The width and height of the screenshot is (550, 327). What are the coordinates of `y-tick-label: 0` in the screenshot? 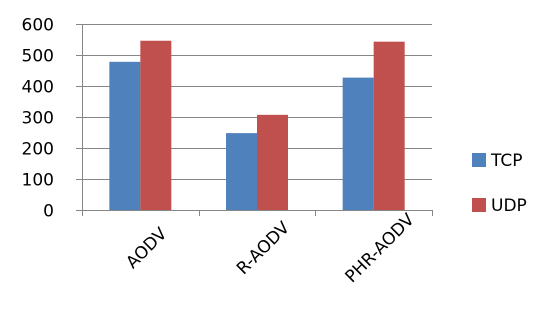 It's located at (48, 212).